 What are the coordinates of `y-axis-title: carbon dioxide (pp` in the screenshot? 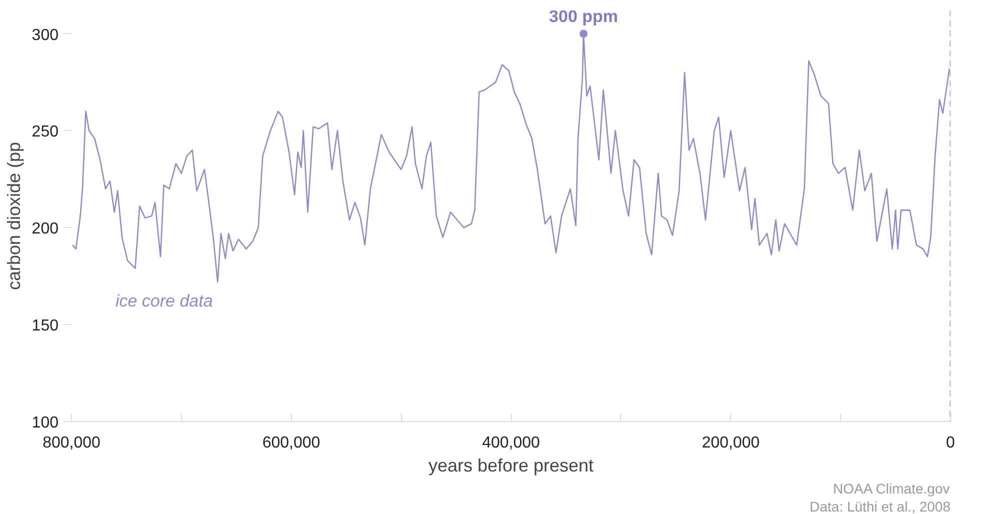 It's located at (14, 216).